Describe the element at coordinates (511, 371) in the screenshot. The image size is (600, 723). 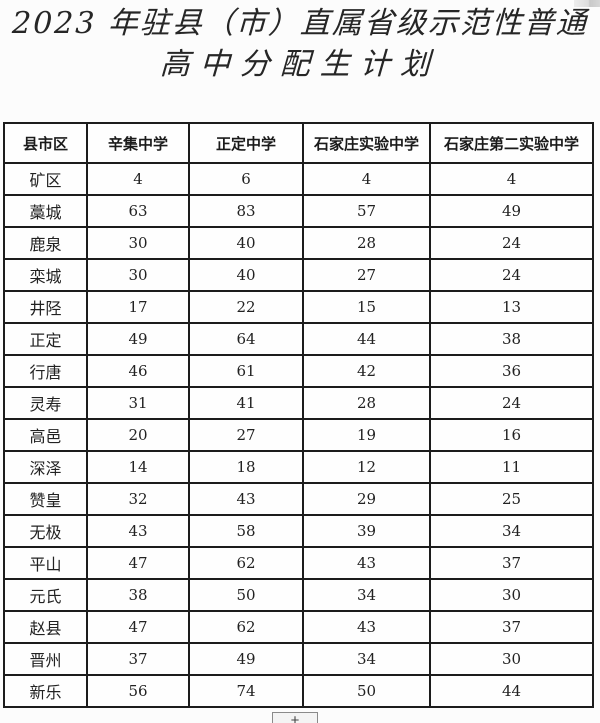
I see `value-cell: 36` at that location.